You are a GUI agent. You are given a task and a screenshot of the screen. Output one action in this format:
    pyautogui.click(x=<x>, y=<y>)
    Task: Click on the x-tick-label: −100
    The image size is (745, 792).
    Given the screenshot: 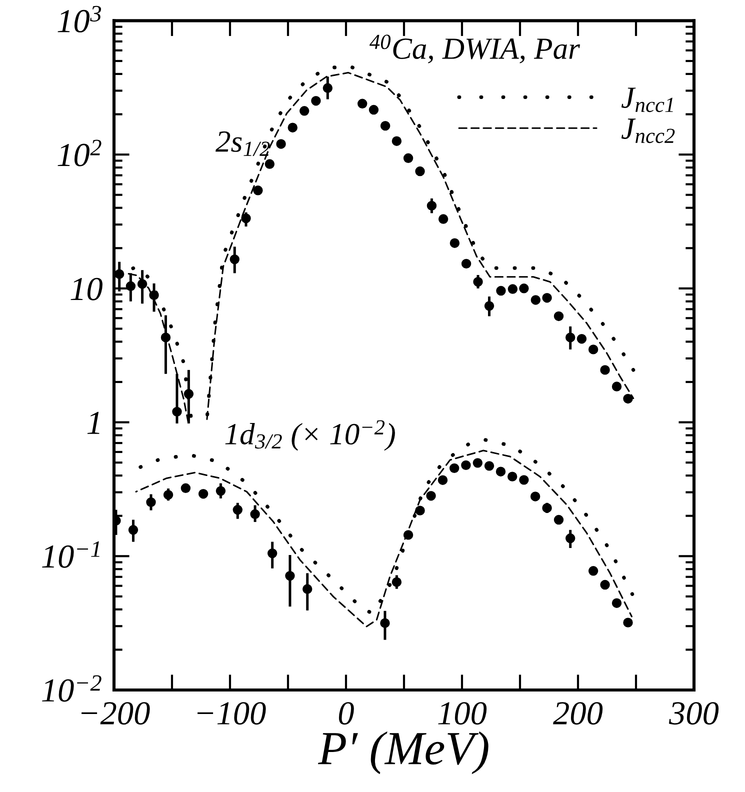 What is the action you would take?
    pyautogui.click(x=232, y=713)
    